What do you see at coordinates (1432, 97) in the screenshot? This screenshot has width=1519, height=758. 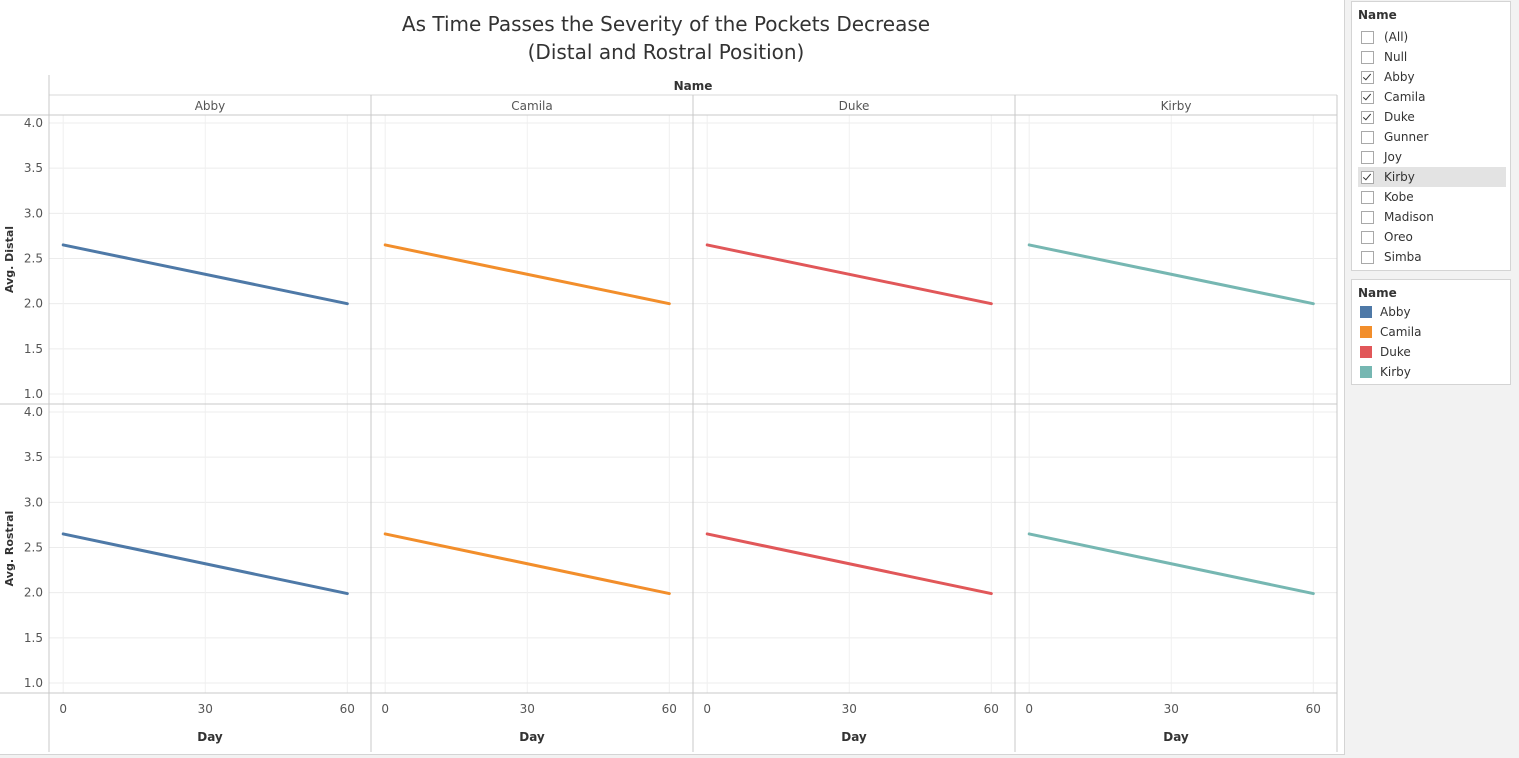 I see `filter-item-camila: Camila` at bounding box center [1432, 97].